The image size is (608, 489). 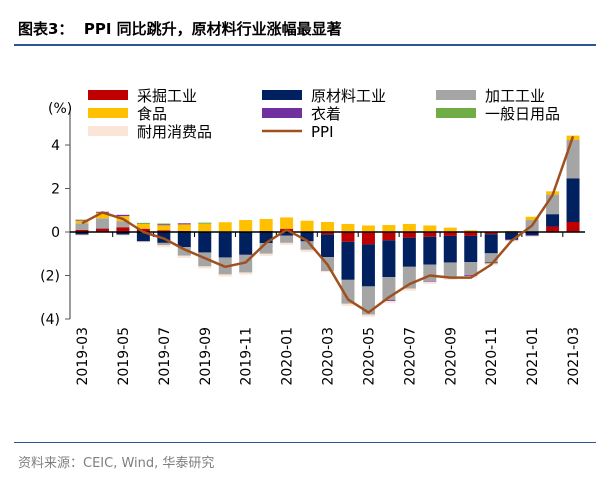 I want to click on bar-加工工业-2019-08, so click(x=184, y=251).